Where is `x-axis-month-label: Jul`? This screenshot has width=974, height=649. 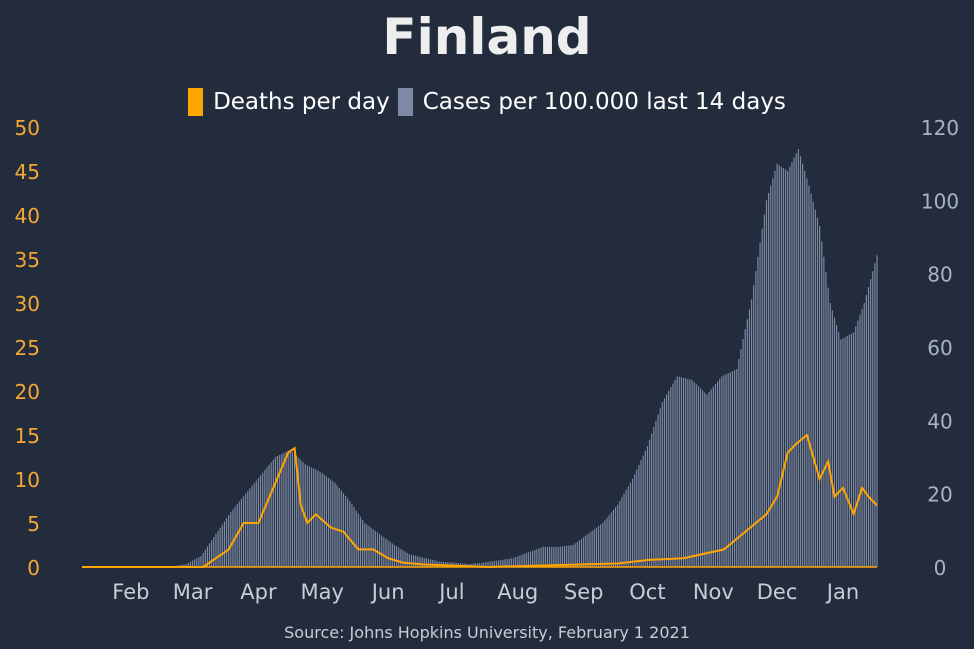
x-axis-month-label: Jul is located at coordinates (450, 592).